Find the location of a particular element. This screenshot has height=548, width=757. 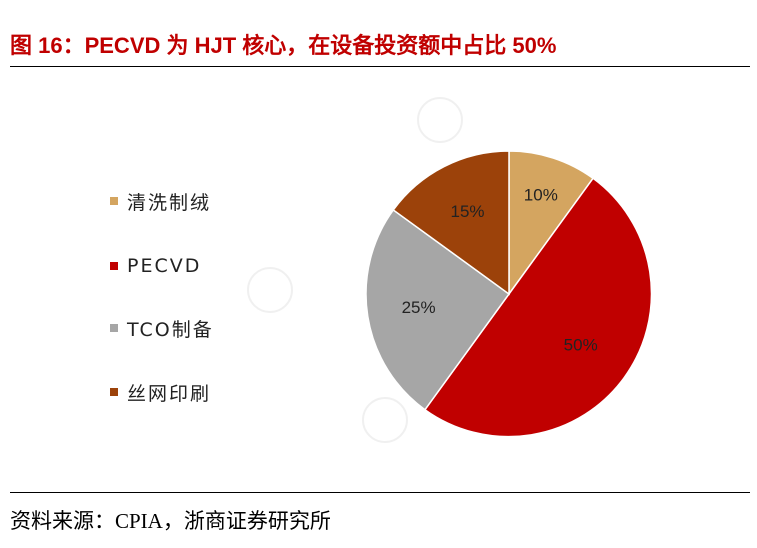

legend-label-tco: TCO制备 is located at coordinates (170, 329).